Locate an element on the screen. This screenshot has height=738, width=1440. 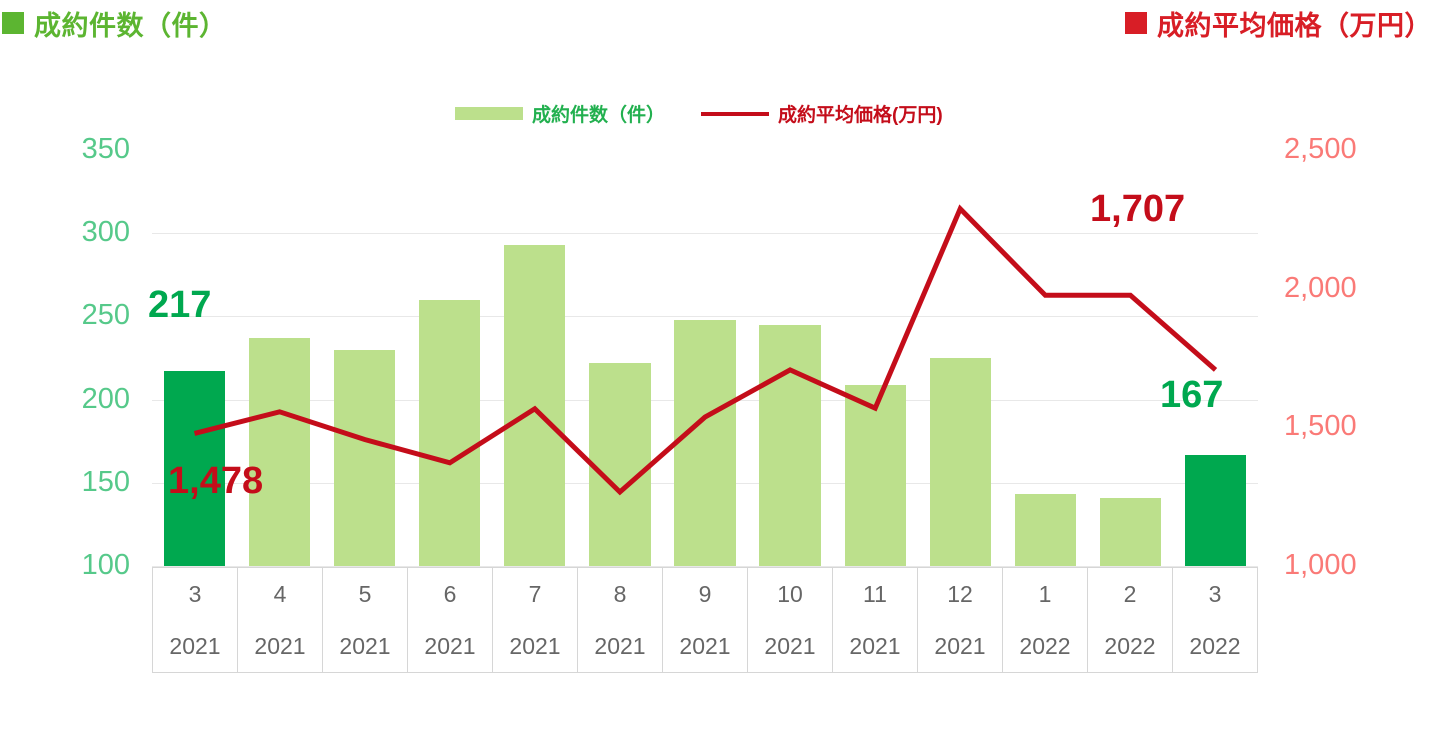
x-axis-column: 10 2021 is located at coordinates (790, 620).